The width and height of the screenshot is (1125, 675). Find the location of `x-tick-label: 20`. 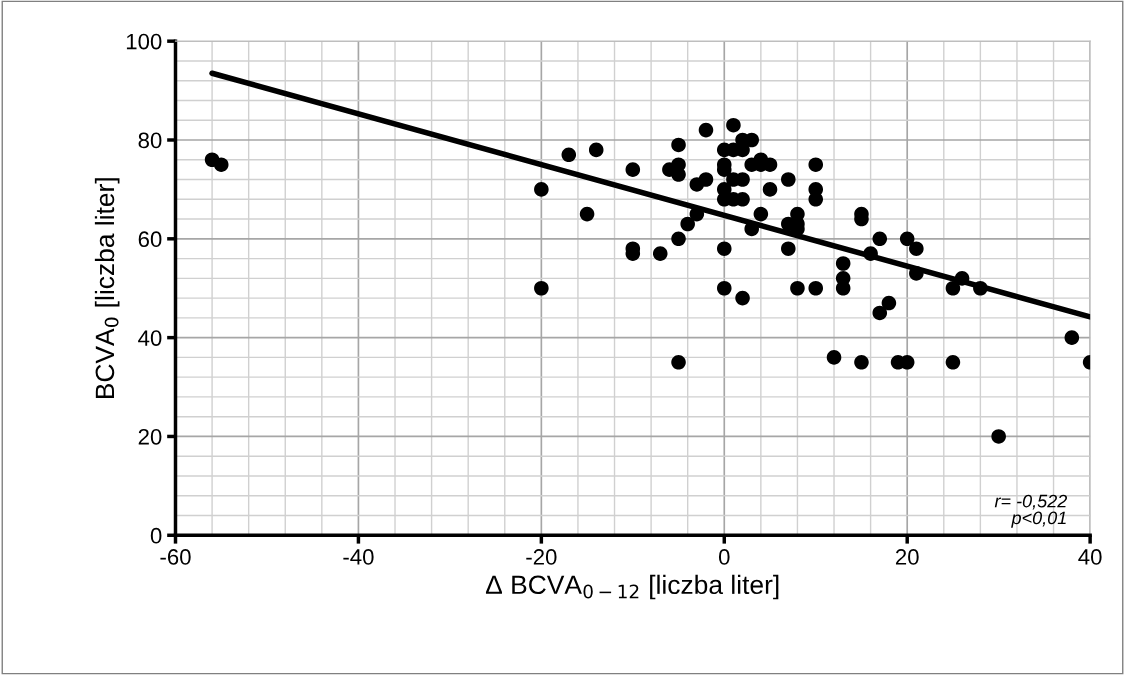

x-tick-label: 20 is located at coordinates (907, 557).